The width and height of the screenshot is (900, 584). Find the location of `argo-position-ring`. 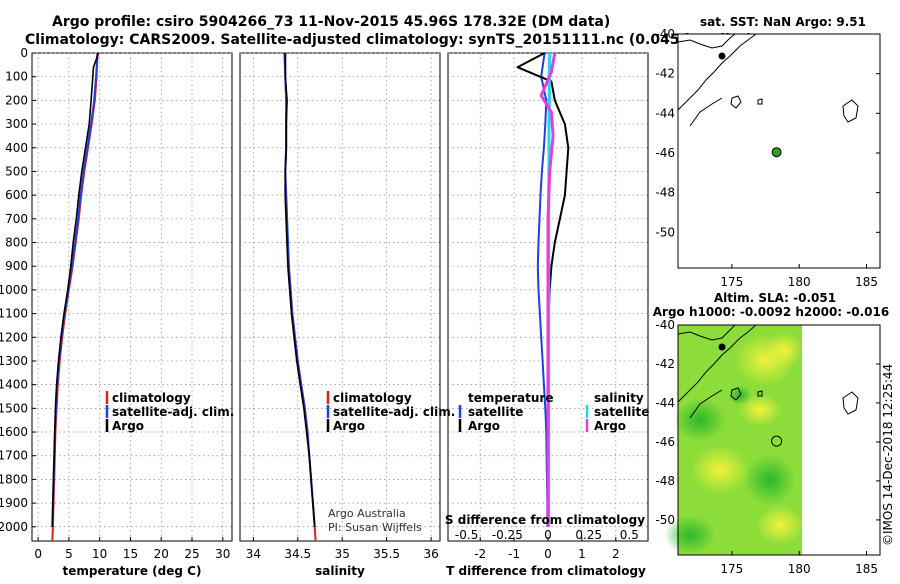

argo-position-ring is located at coordinates (777, 441).